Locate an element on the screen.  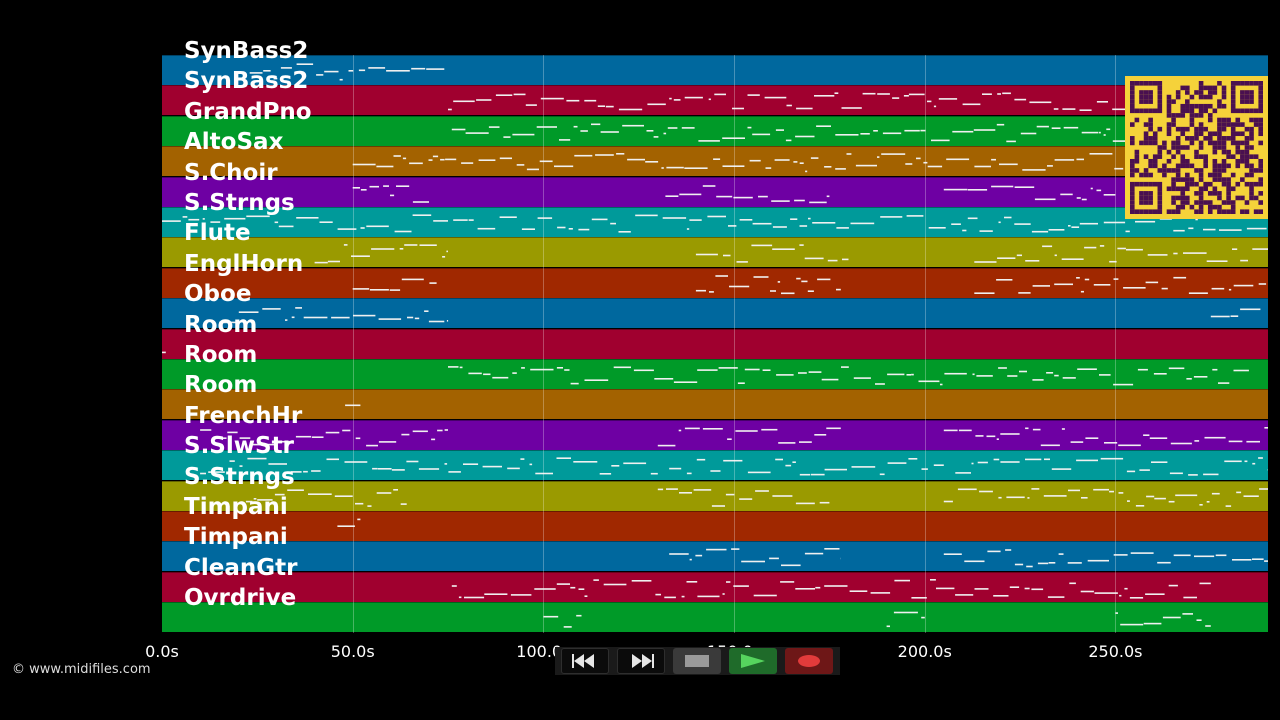
stop-icon is located at coordinates (697, 661).